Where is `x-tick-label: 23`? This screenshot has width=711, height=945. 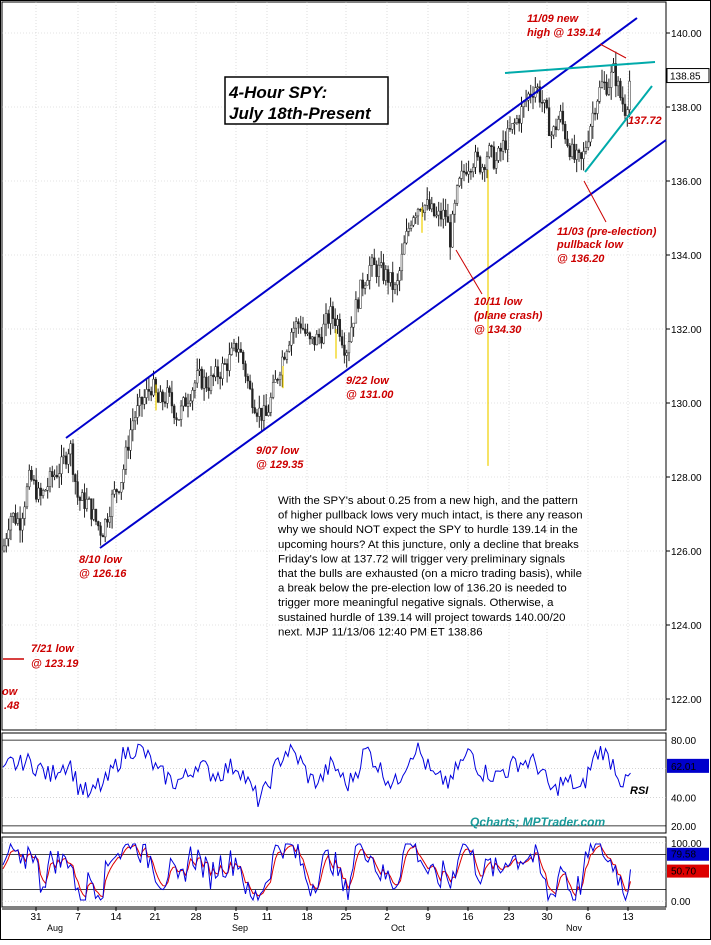
x-tick-label: 23 is located at coordinates (509, 917).